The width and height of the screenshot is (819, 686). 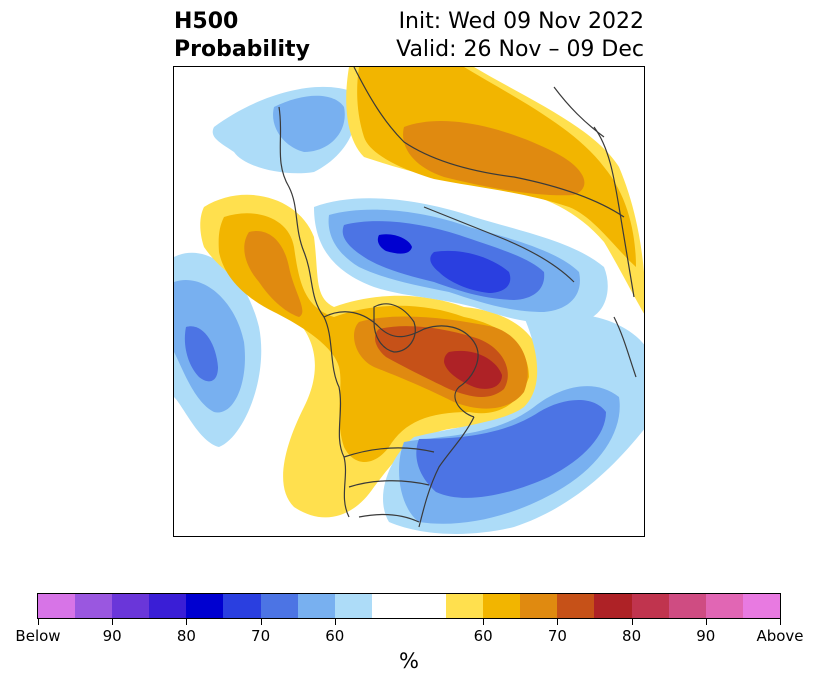 I want to click on pacific-below-region, so click(x=218, y=349).